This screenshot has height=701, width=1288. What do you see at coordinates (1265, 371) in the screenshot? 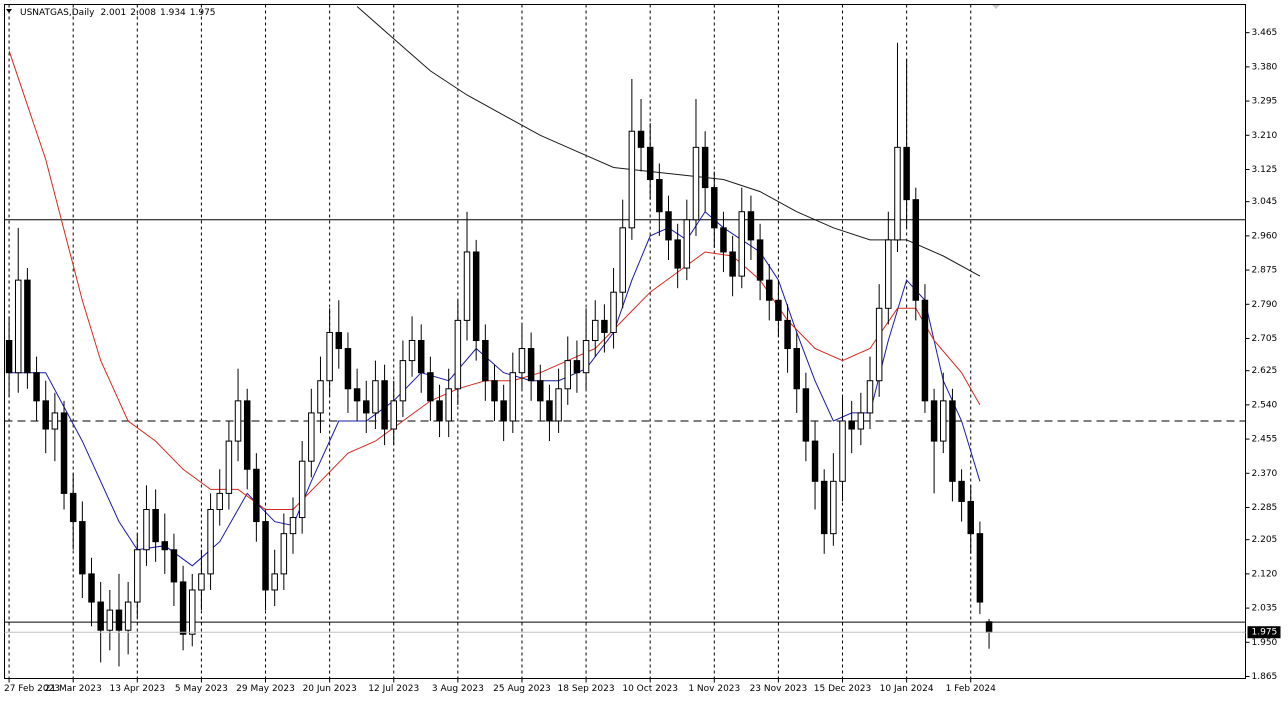
I see `y-tick-label: 2.625` at bounding box center [1265, 371].